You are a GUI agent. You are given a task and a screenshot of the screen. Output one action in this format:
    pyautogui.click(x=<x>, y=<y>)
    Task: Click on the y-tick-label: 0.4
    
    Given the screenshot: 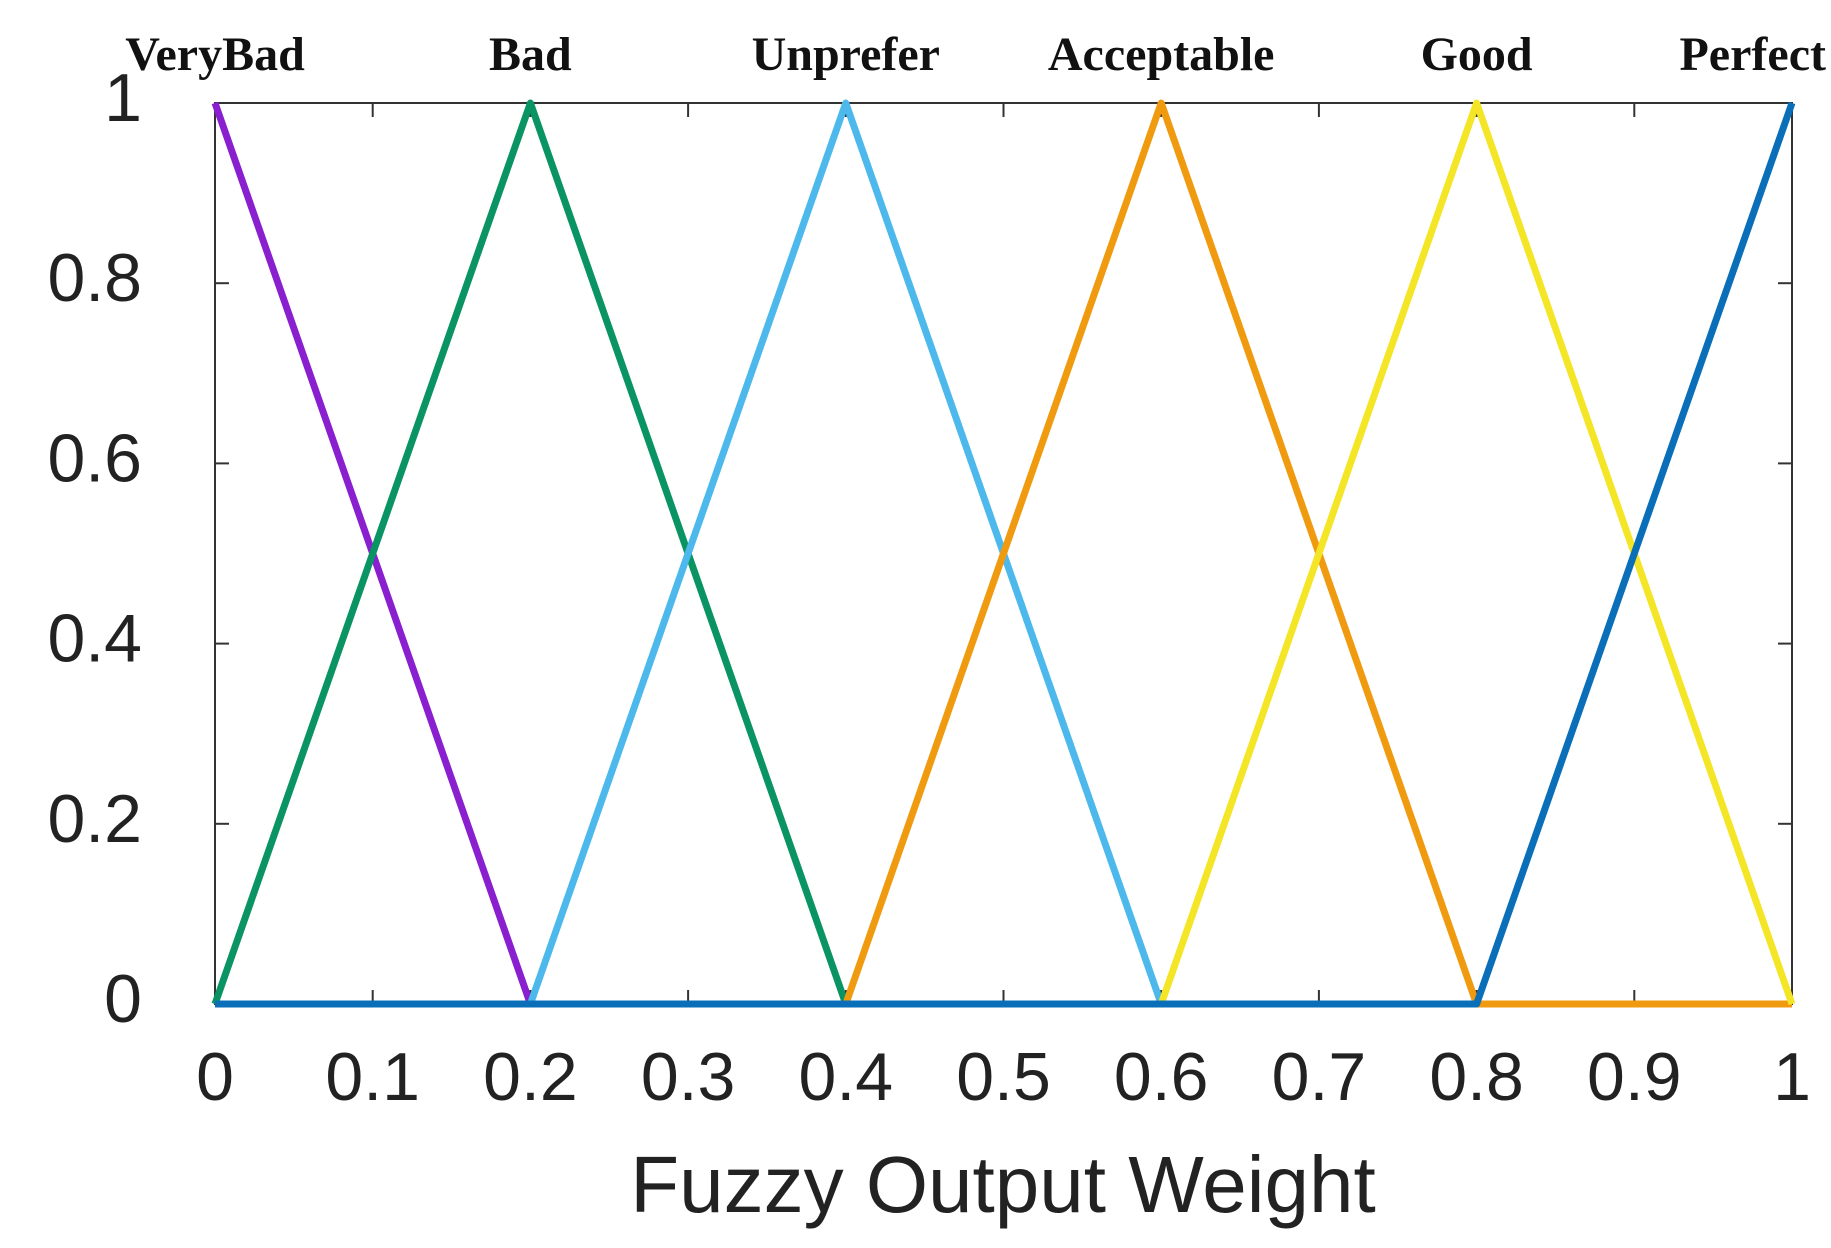 What is the action you would take?
    pyautogui.click(x=94, y=639)
    